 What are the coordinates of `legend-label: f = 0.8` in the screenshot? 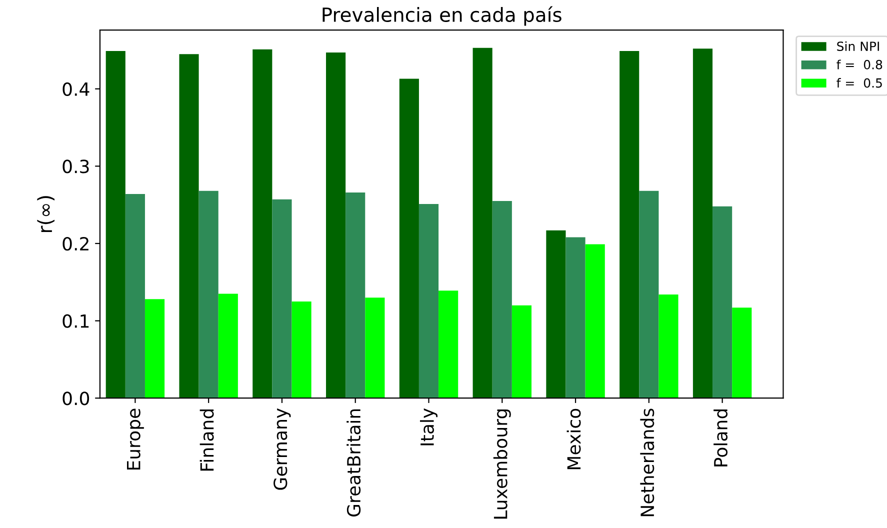 It's located at (859, 65).